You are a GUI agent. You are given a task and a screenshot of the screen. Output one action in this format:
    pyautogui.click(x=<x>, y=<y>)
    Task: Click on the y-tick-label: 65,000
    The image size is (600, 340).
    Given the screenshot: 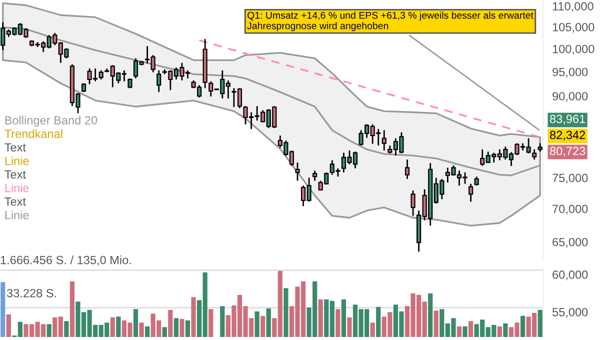 What is the action you would take?
    pyautogui.click(x=570, y=243)
    